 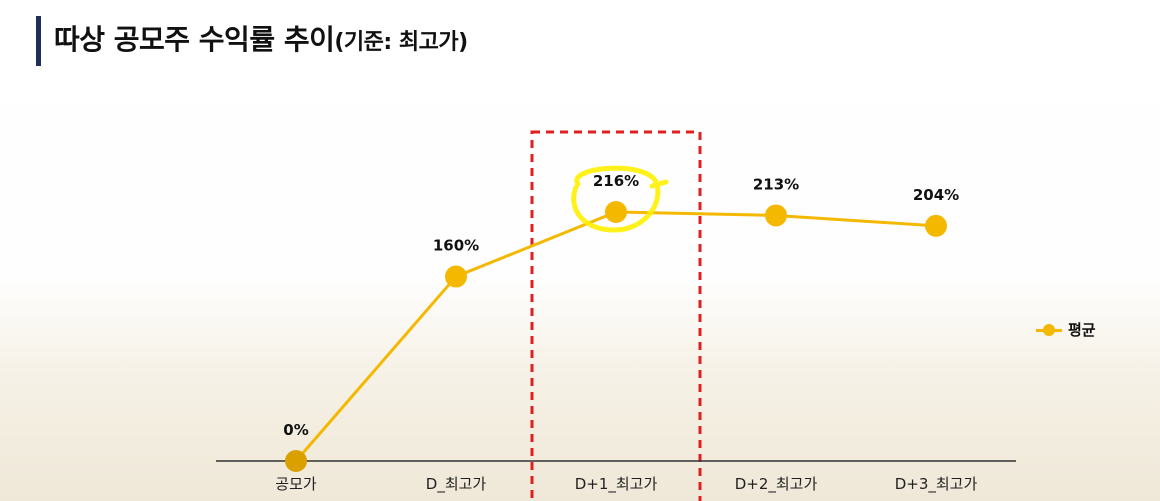 What do you see at coordinates (620, 199) in the screenshot?
I see `peak-highlight-circle` at bounding box center [620, 199].